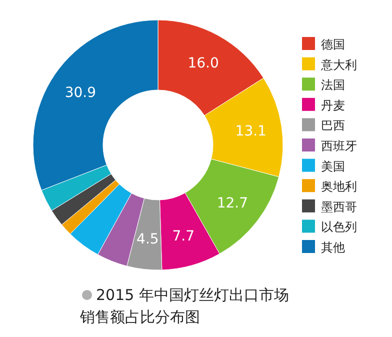  I want to click on legend-label: 以色列, so click(339, 227).